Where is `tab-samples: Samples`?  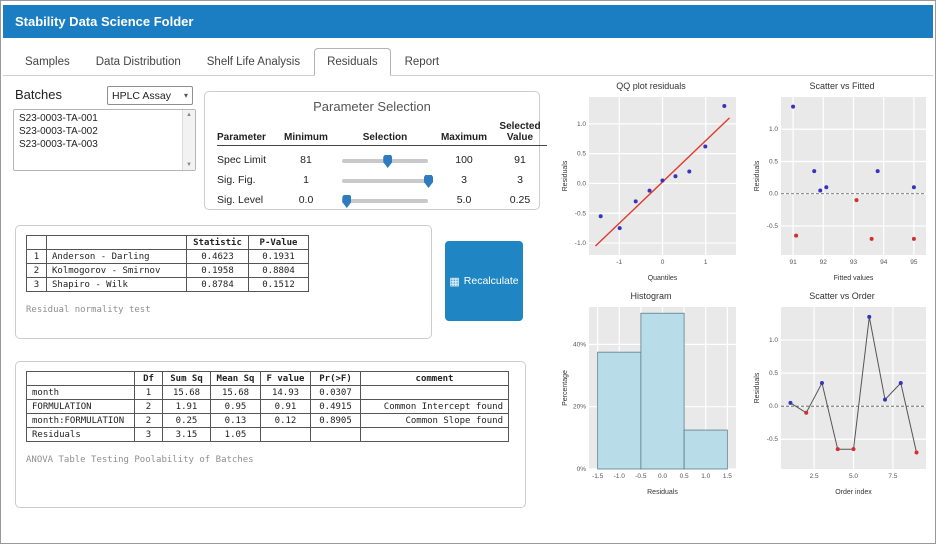 tab-samples: Samples is located at coordinates (47, 62).